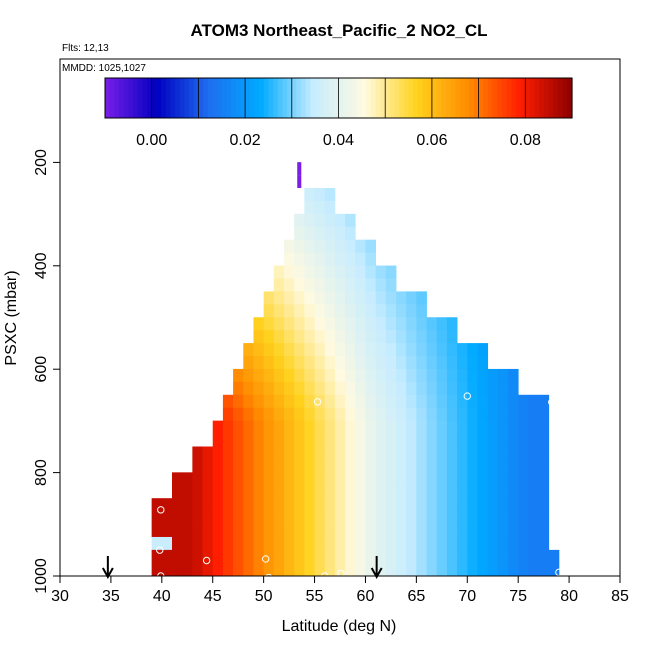 This screenshot has height=650, width=650. Describe the element at coordinates (213, 596) in the screenshot. I see `x-tick-label: 45` at that location.